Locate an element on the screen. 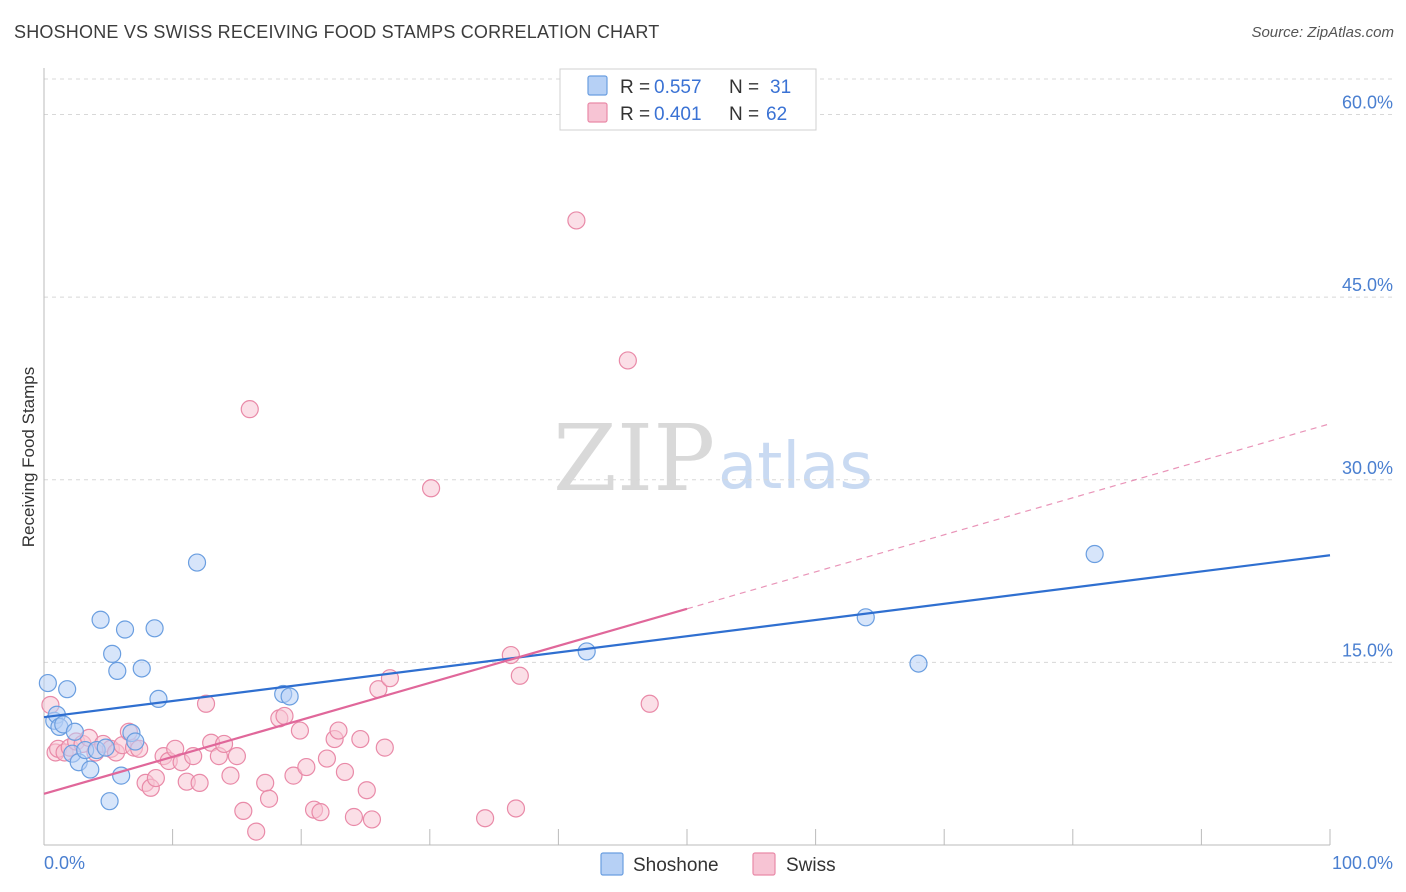 This screenshot has height=892, width=1406. trendline-swiss is located at coordinates (365, 701).